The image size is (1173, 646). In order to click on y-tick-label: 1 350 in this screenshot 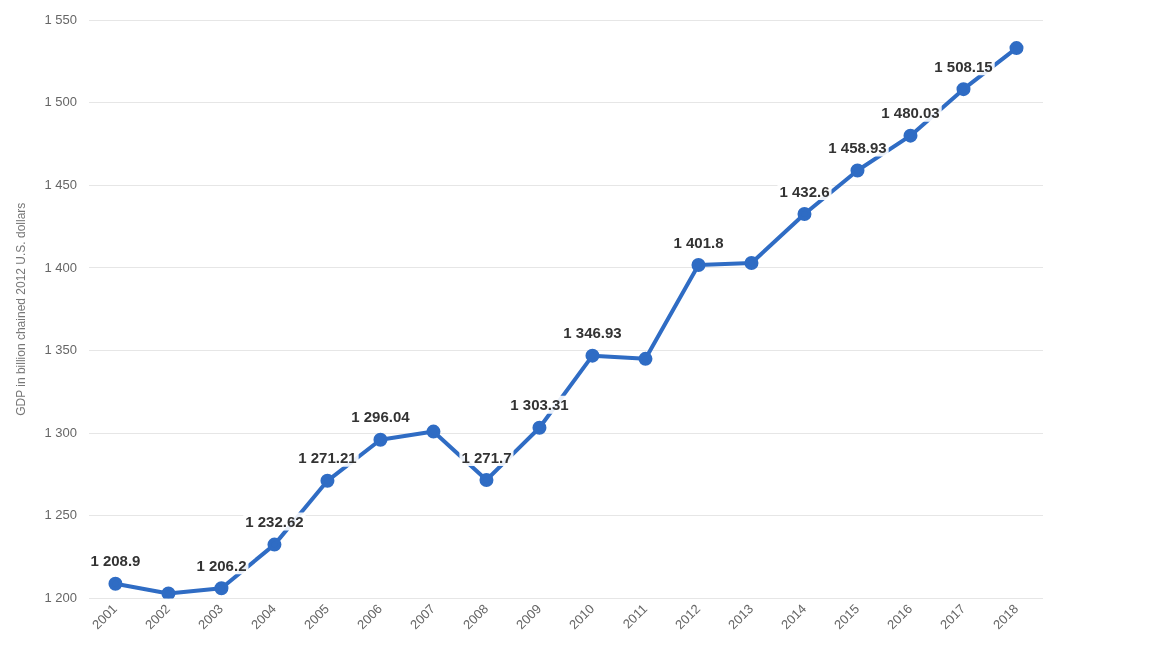, I will do `click(60, 350)`.